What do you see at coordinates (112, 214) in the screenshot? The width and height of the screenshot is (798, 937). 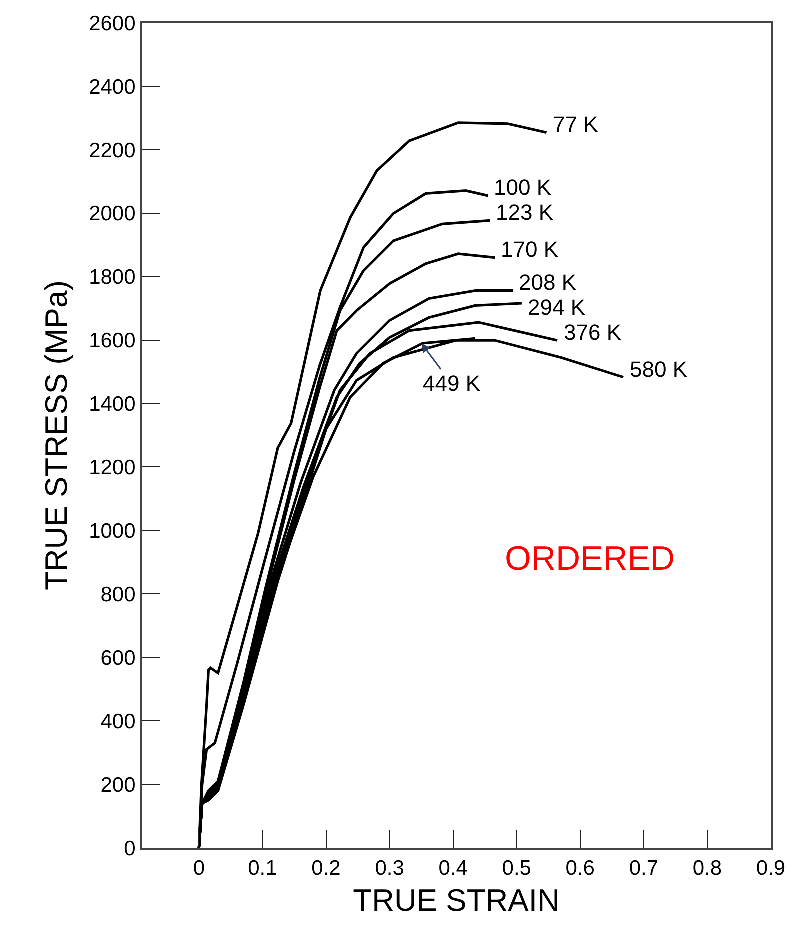 I see `y-tick-label: 2000` at bounding box center [112, 214].